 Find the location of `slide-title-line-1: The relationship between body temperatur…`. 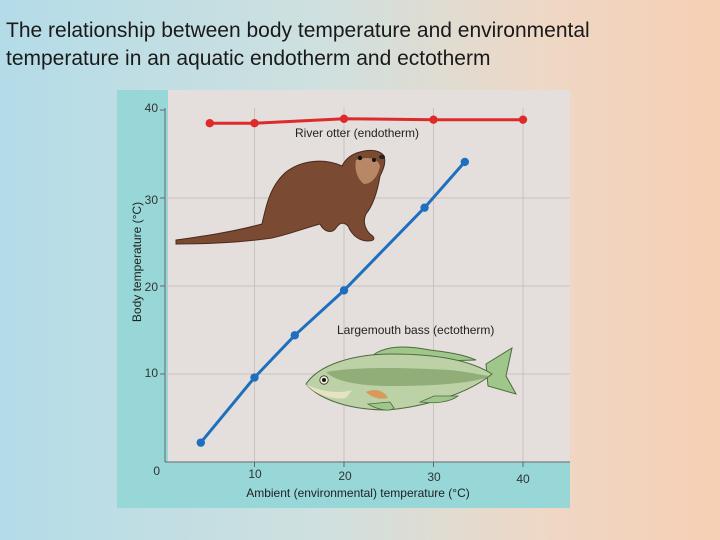

slide-title-line-1: The relationship between body temperatur… is located at coordinates (298, 30).